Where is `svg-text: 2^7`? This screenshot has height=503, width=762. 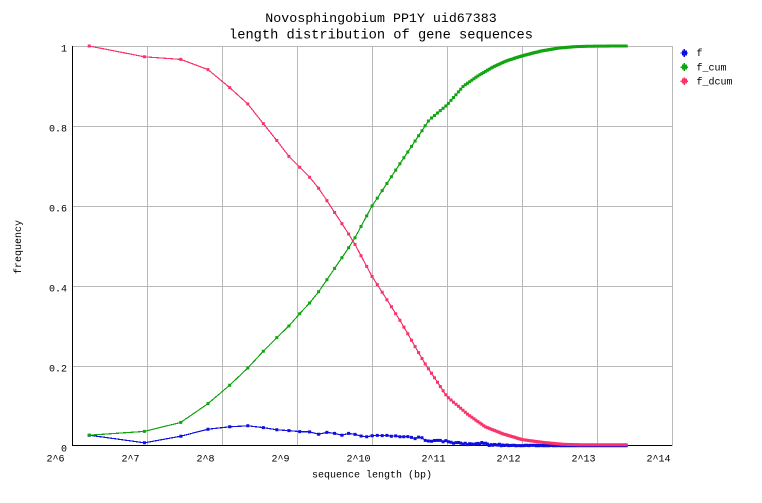
svg-text: 2^7 is located at coordinates (131, 460).